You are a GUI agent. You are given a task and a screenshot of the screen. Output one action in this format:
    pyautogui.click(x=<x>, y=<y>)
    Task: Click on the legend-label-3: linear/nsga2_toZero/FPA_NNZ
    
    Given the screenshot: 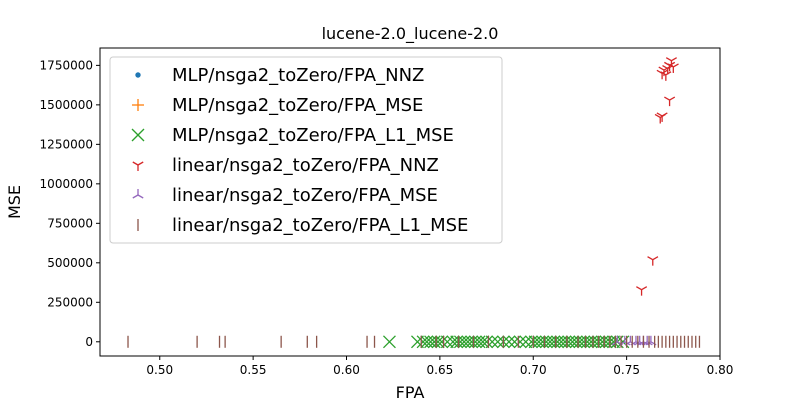 What is the action you would take?
    pyautogui.click(x=305, y=165)
    